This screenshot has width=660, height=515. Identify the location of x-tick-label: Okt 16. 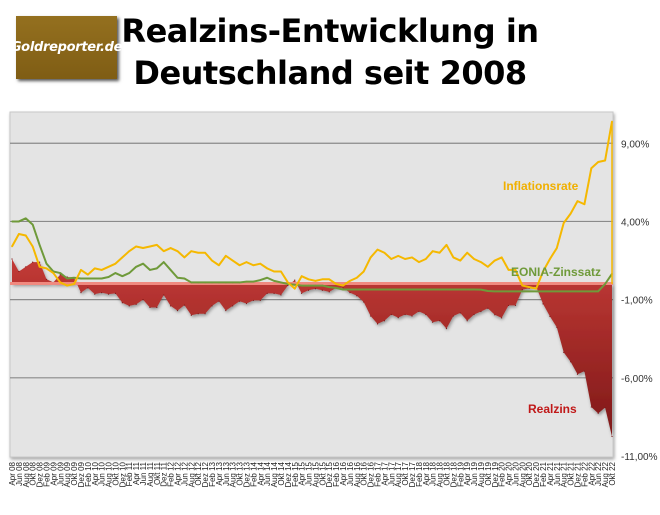
(364, 473).